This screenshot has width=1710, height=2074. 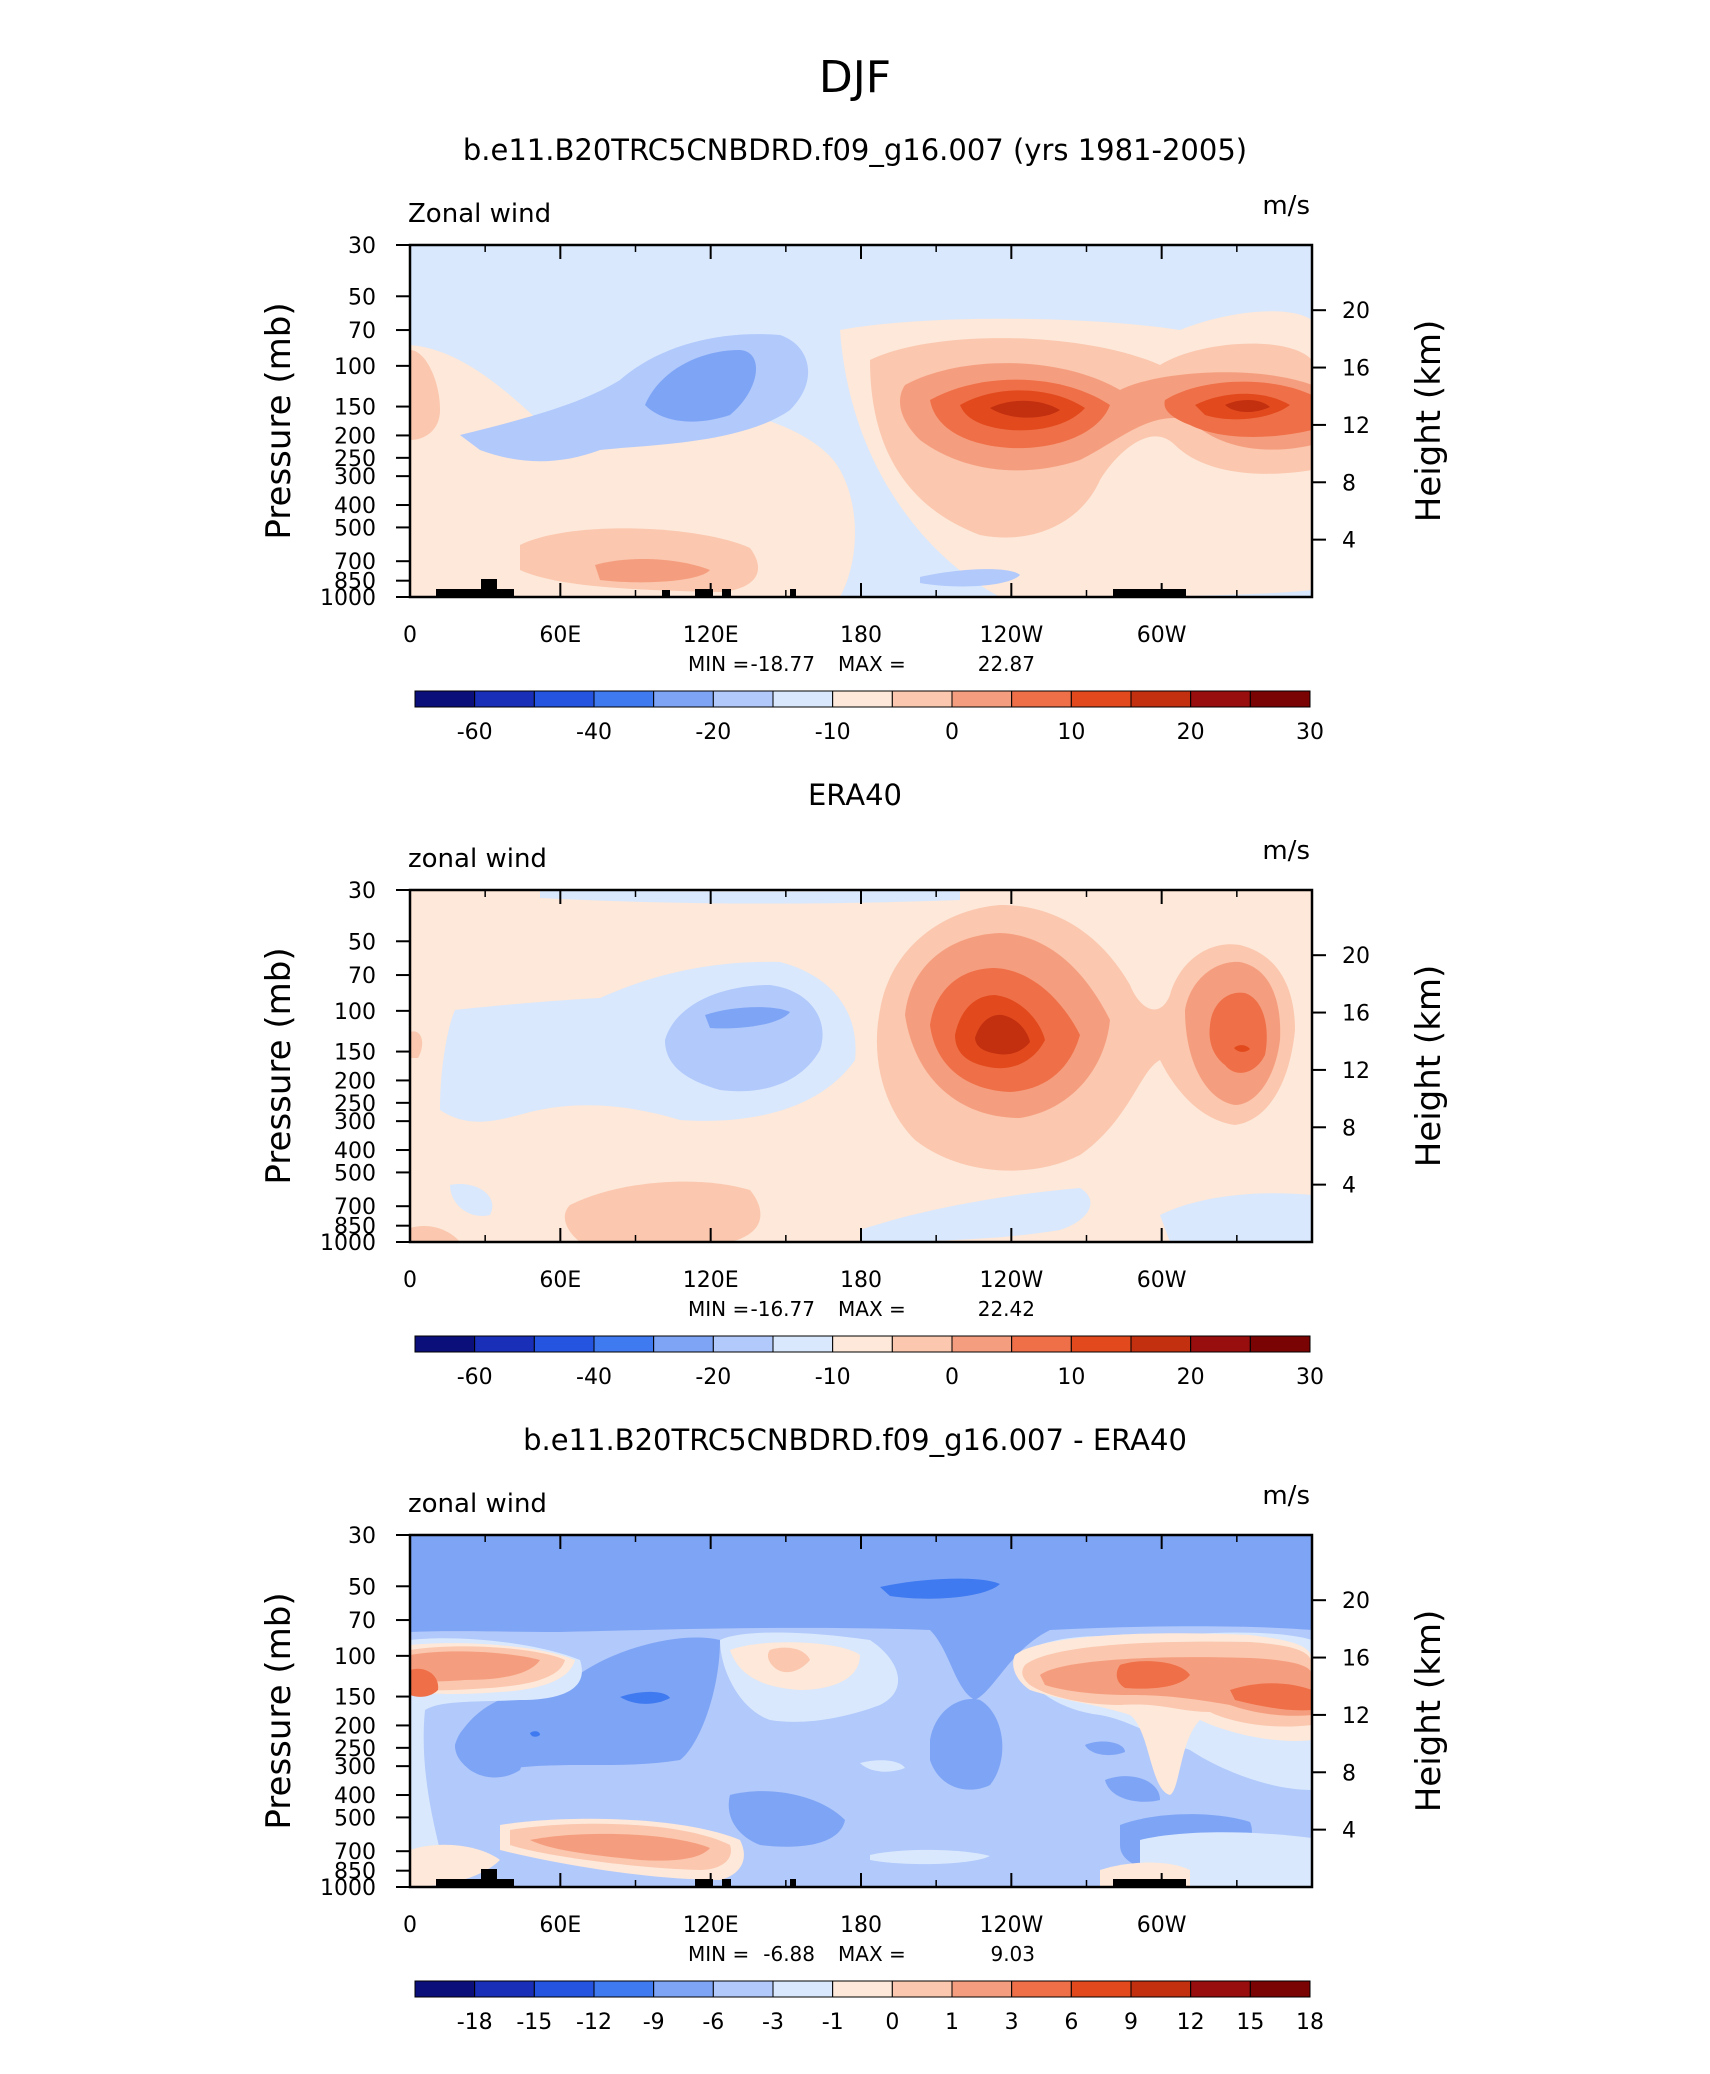 I want to click on colorbar-label: -18, so click(x=475, y=2022).